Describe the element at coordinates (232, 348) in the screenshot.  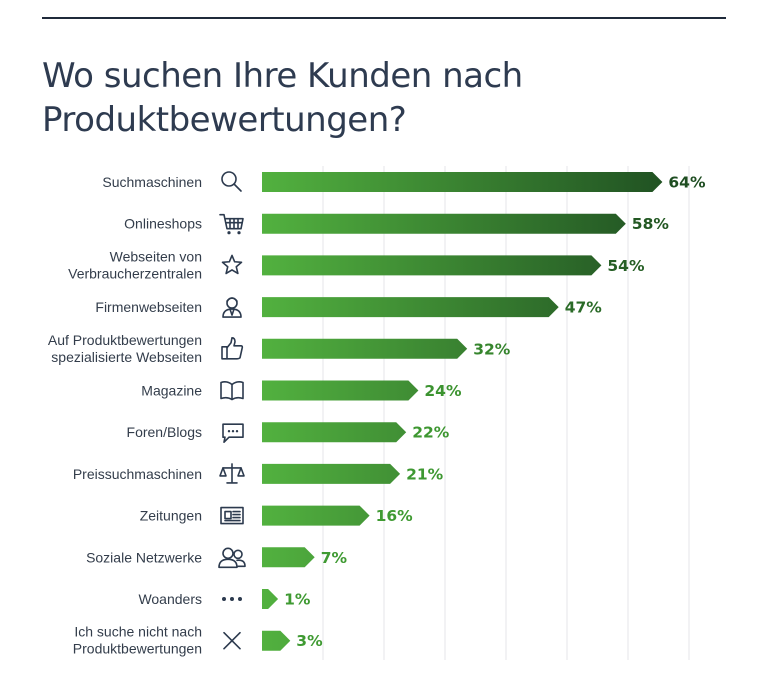
I see `thumbs-up-icon` at that location.